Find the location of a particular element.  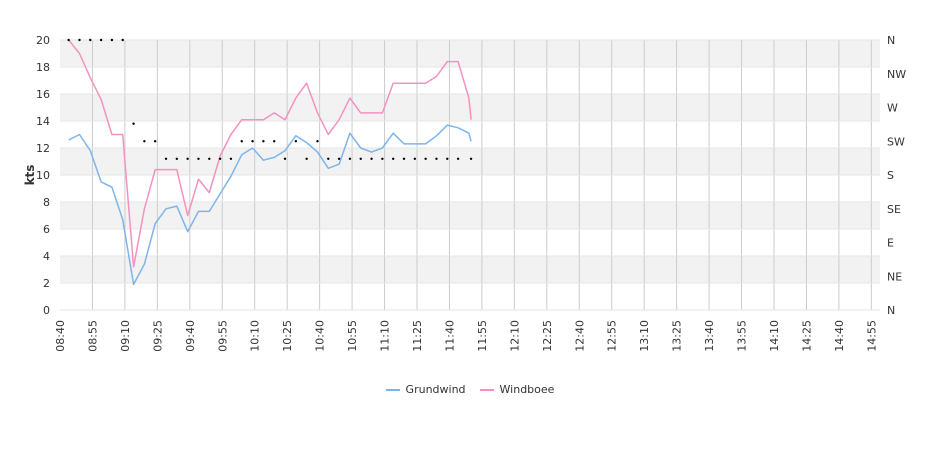

x-tick-label: 10:10 is located at coordinates (255, 336).